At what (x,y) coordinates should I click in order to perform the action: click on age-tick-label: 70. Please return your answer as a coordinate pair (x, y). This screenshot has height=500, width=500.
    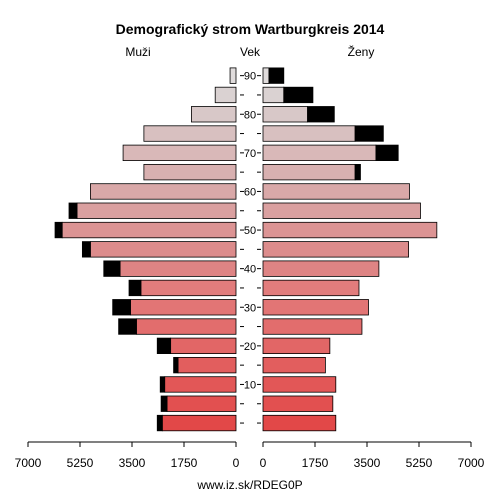
    Looking at the image, I should click on (250, 154).